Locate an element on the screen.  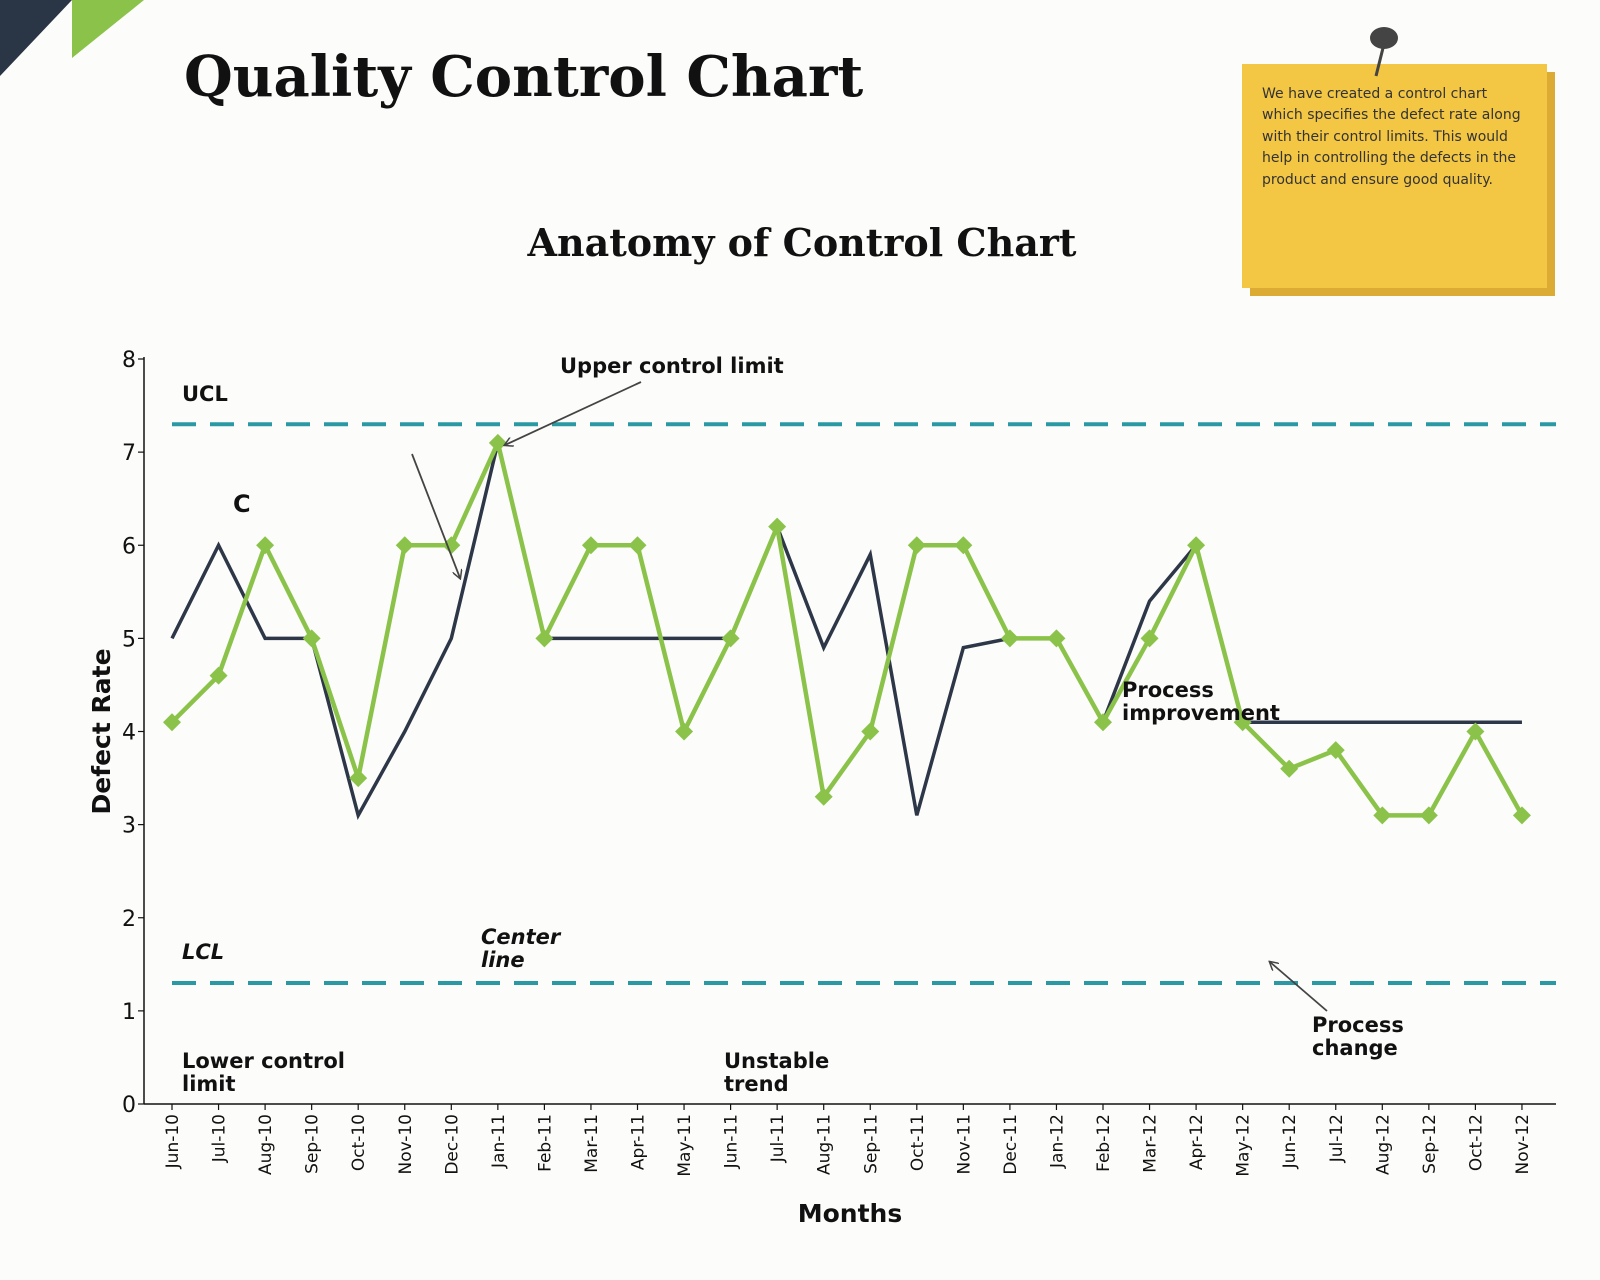
upper-control-limit-arrow is located at coordinates (573, 413).